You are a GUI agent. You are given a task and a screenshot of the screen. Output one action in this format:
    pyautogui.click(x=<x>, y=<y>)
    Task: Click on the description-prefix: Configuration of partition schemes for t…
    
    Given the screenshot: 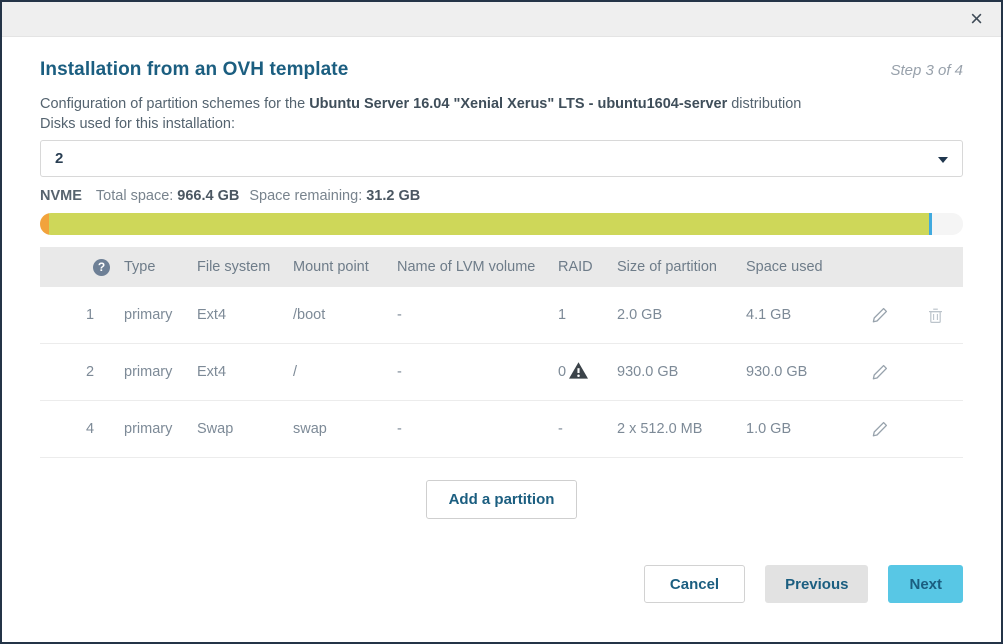 What is the action you would take?
    pyautogui.click(x=175, y=104)
    